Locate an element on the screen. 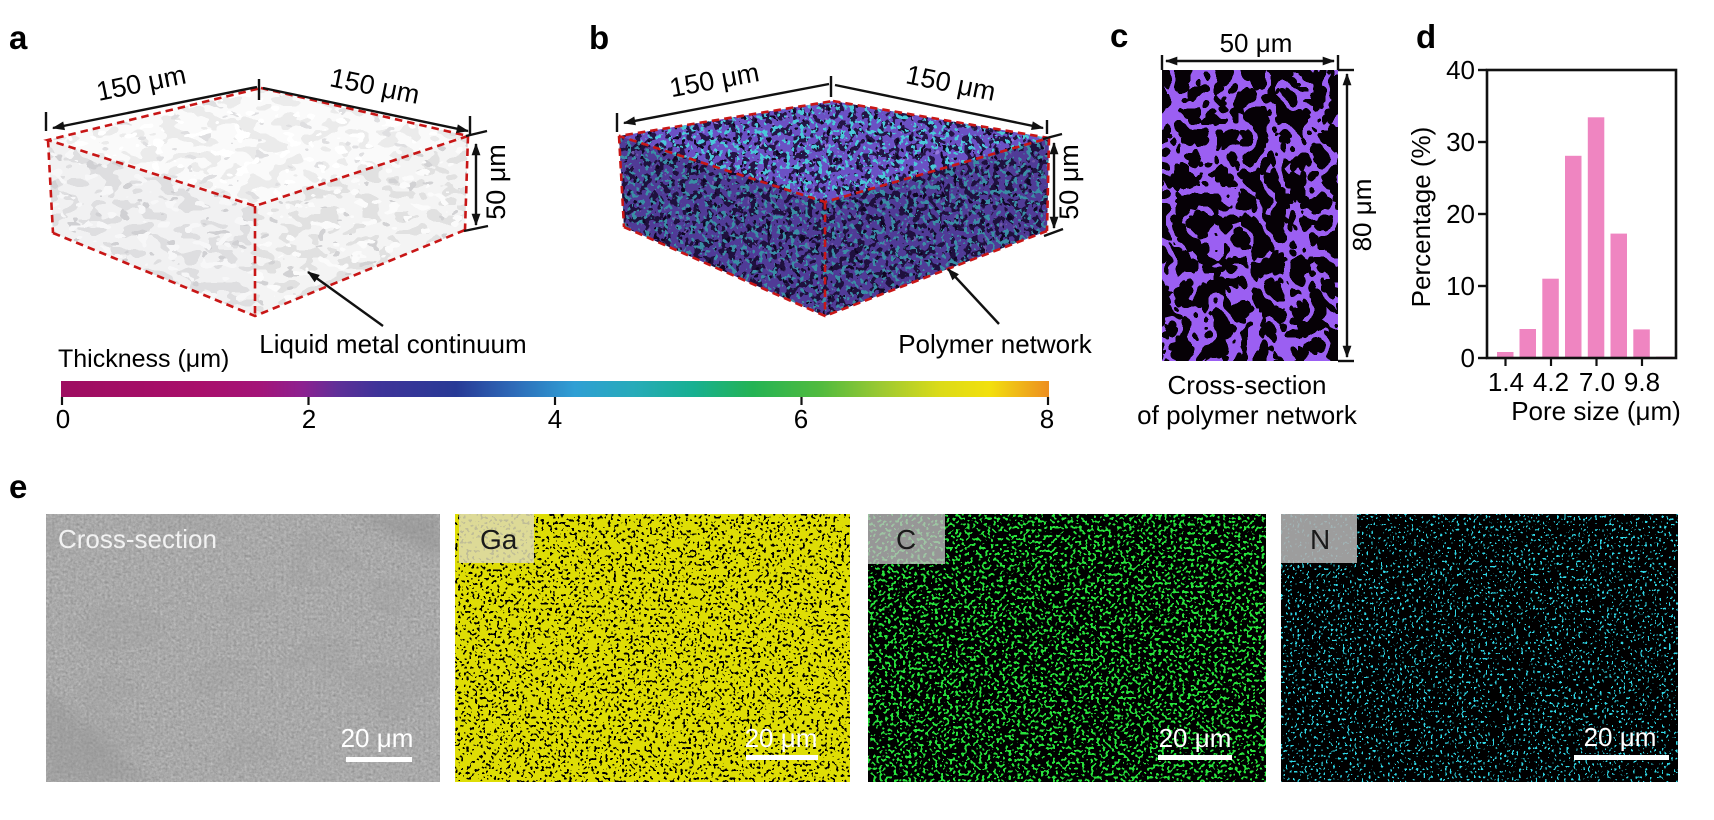 The image size is (1714, 820). svg-text: 4.2 is located at coordinates (1551, 382).